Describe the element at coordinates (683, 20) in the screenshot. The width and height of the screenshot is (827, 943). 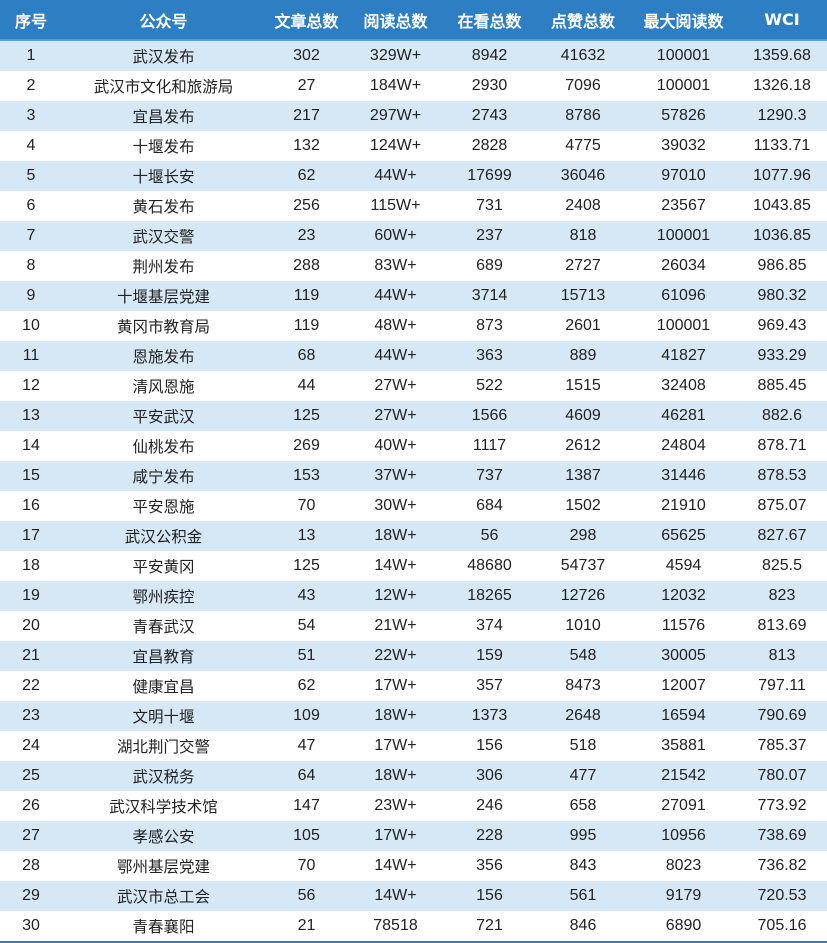
I see `header-max-reads: 最大阅读数` at that location.